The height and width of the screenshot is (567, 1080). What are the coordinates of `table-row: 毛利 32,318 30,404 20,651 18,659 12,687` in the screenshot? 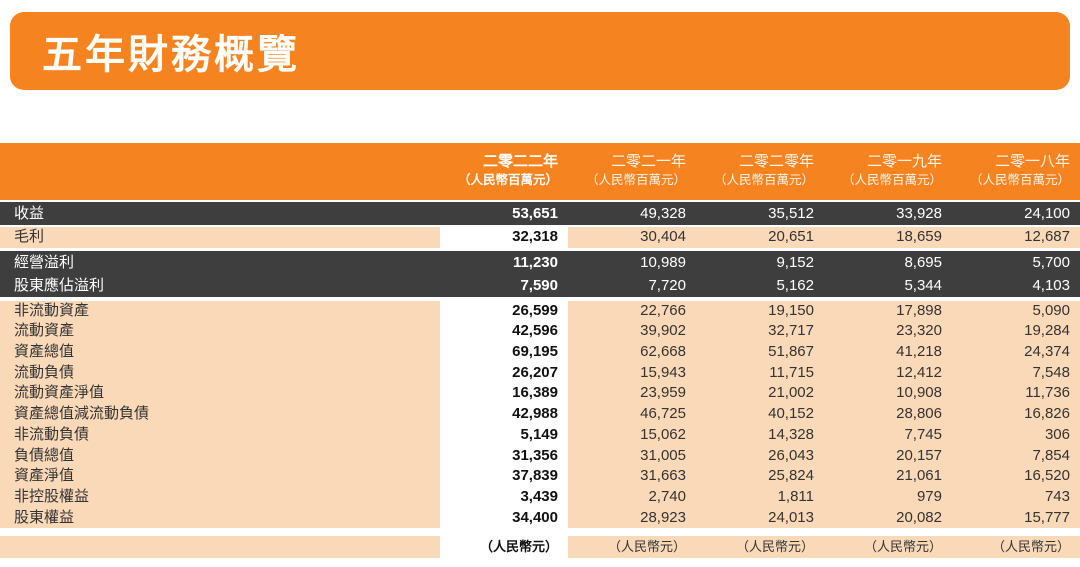 It's located at (540, 237).